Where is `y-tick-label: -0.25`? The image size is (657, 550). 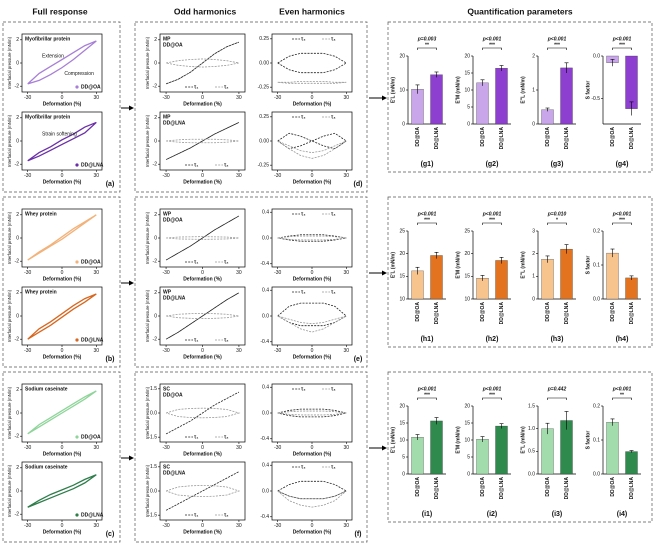
y-tick-label: -0.25 is located at coordinates (264, 87).